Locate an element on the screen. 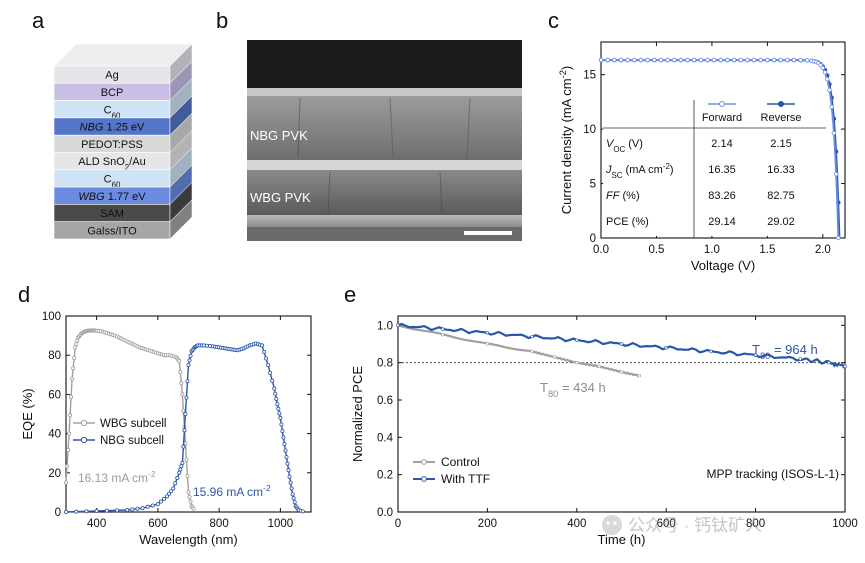  x-tick-label: 400 is located at coordinates (96, 524).